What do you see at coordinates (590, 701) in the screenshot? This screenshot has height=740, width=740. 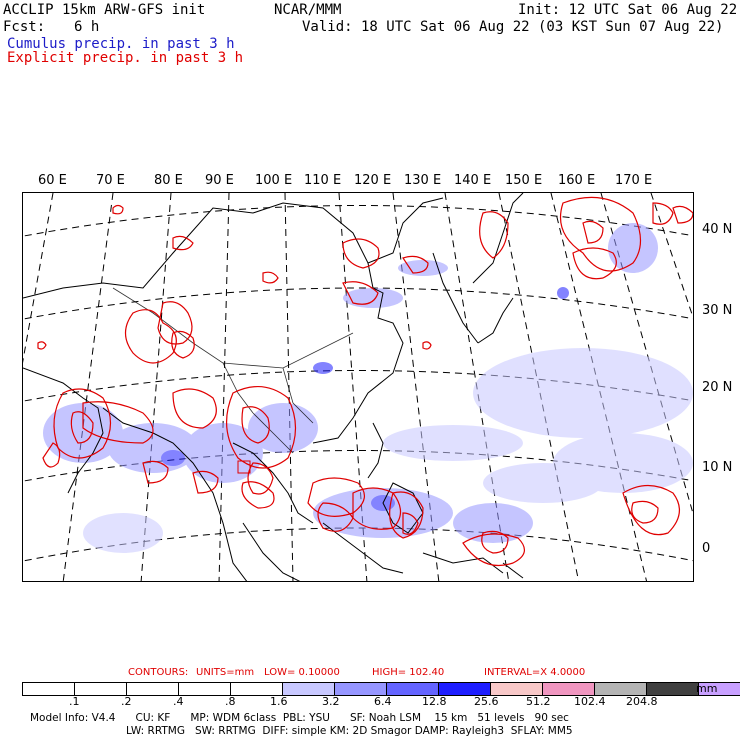 I see `colorbar-tick: 102.4` at bounding box center [590, 701].